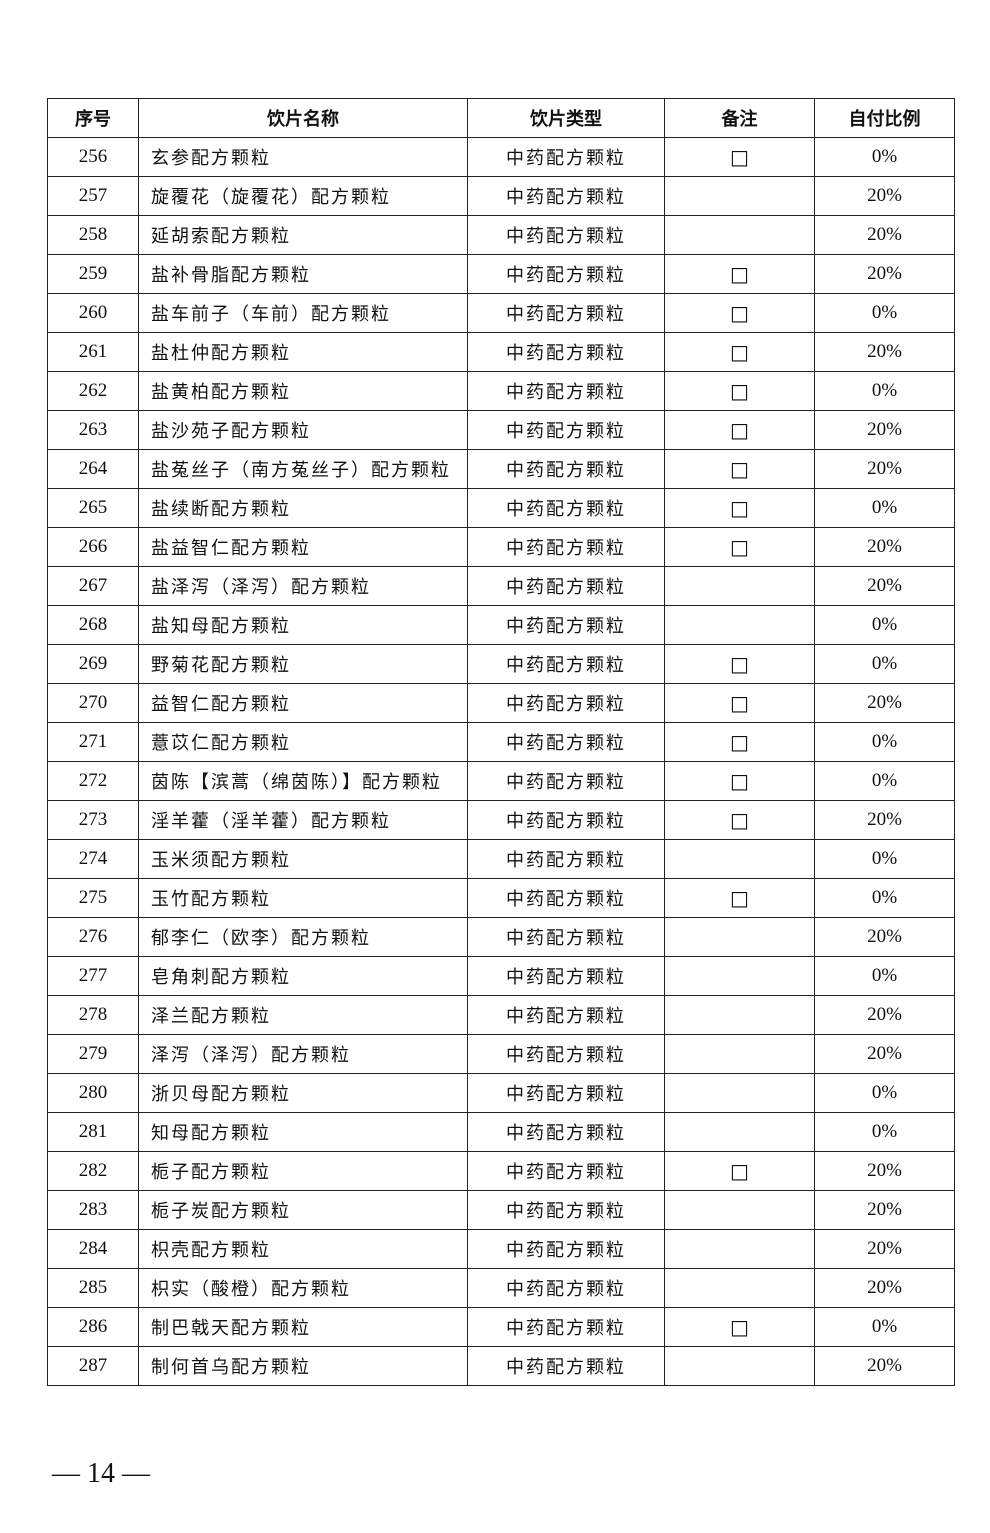 The image size is (990, 1533). What do you see at coordinates (93, 976) in the screenshot?
I see `row-number: 277` at bounding box center [93, 976].